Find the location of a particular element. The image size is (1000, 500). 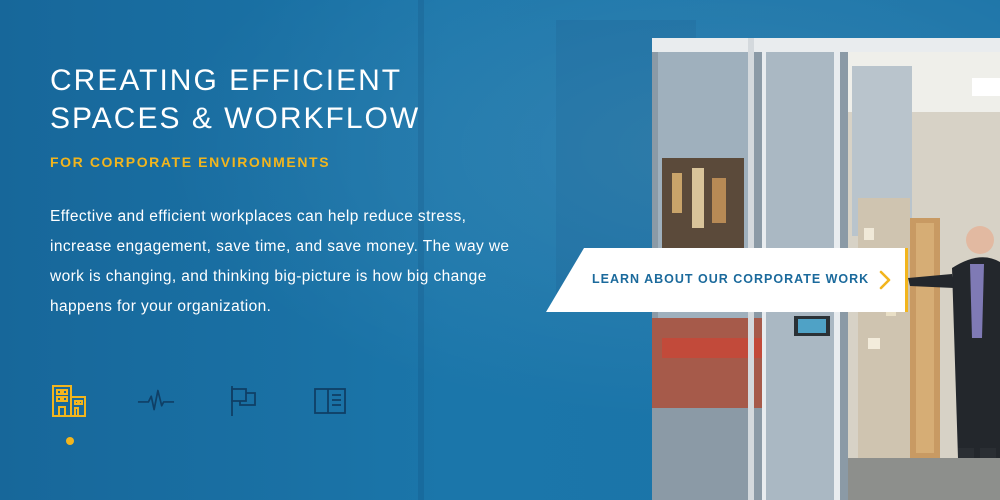

education-book-icon is located at coordinates (330, 401).